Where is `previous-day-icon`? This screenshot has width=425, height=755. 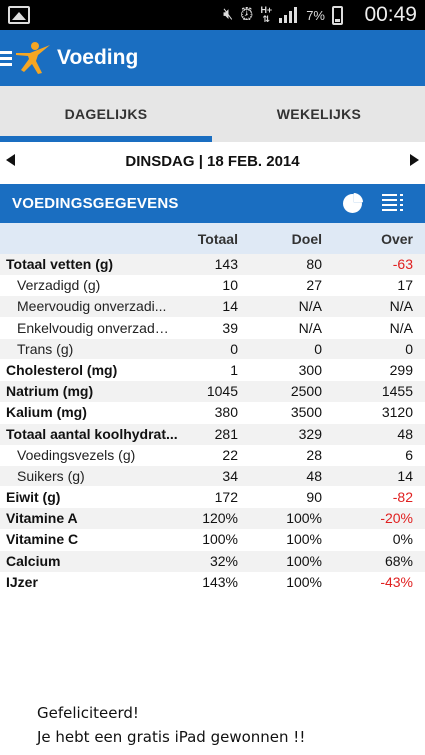
previous-day-icon is located at coordinates (10, 160).